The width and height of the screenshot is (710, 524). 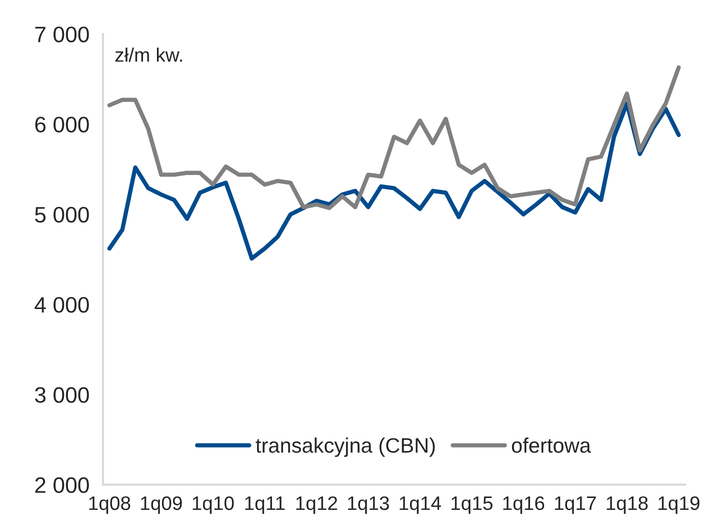 What do you see at coordinates (679, 505) in the screenshot?
I see `x-tick-label: 1q19` at bounding box center [679, 505].